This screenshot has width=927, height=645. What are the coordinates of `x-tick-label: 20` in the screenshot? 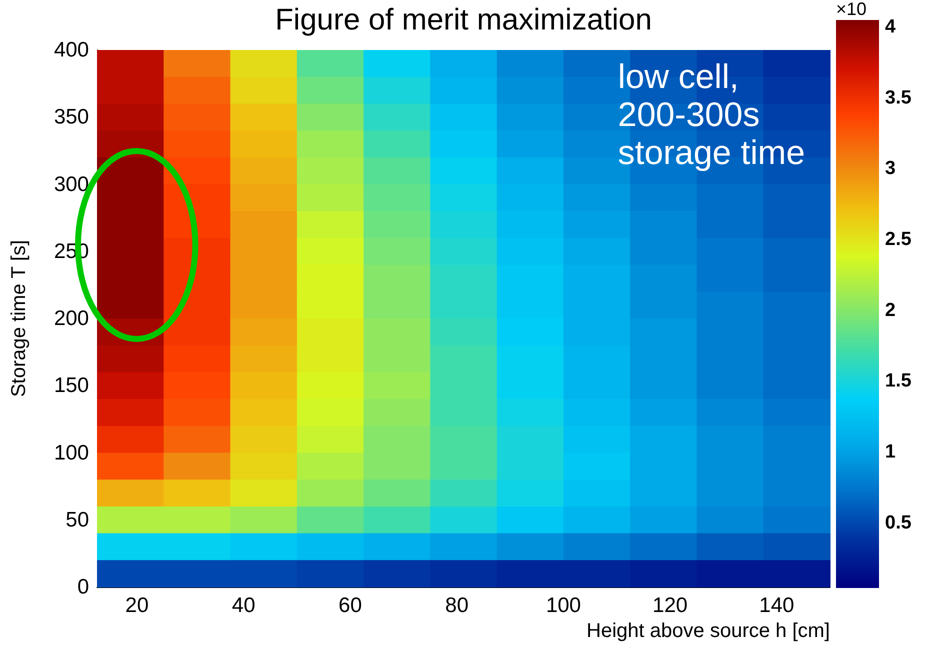 It's located at (137, 605).